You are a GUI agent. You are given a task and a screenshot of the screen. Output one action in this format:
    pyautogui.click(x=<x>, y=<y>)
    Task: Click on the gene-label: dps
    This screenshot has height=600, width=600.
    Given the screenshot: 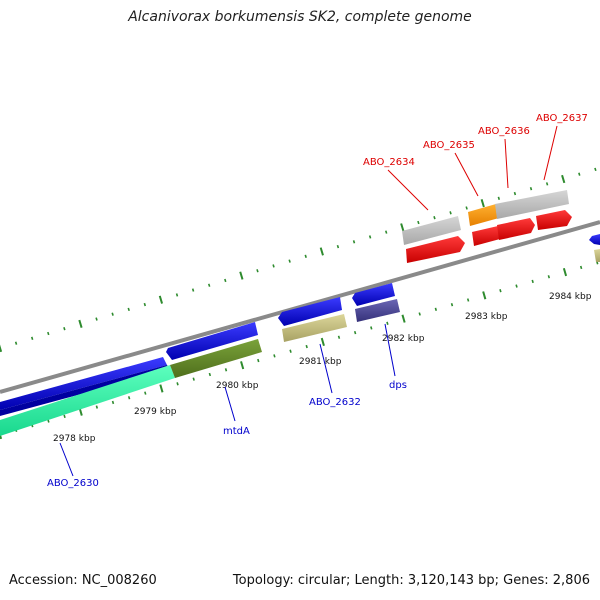 What is the action you would take?
    pyautogui.click(x=398, y=385)
    